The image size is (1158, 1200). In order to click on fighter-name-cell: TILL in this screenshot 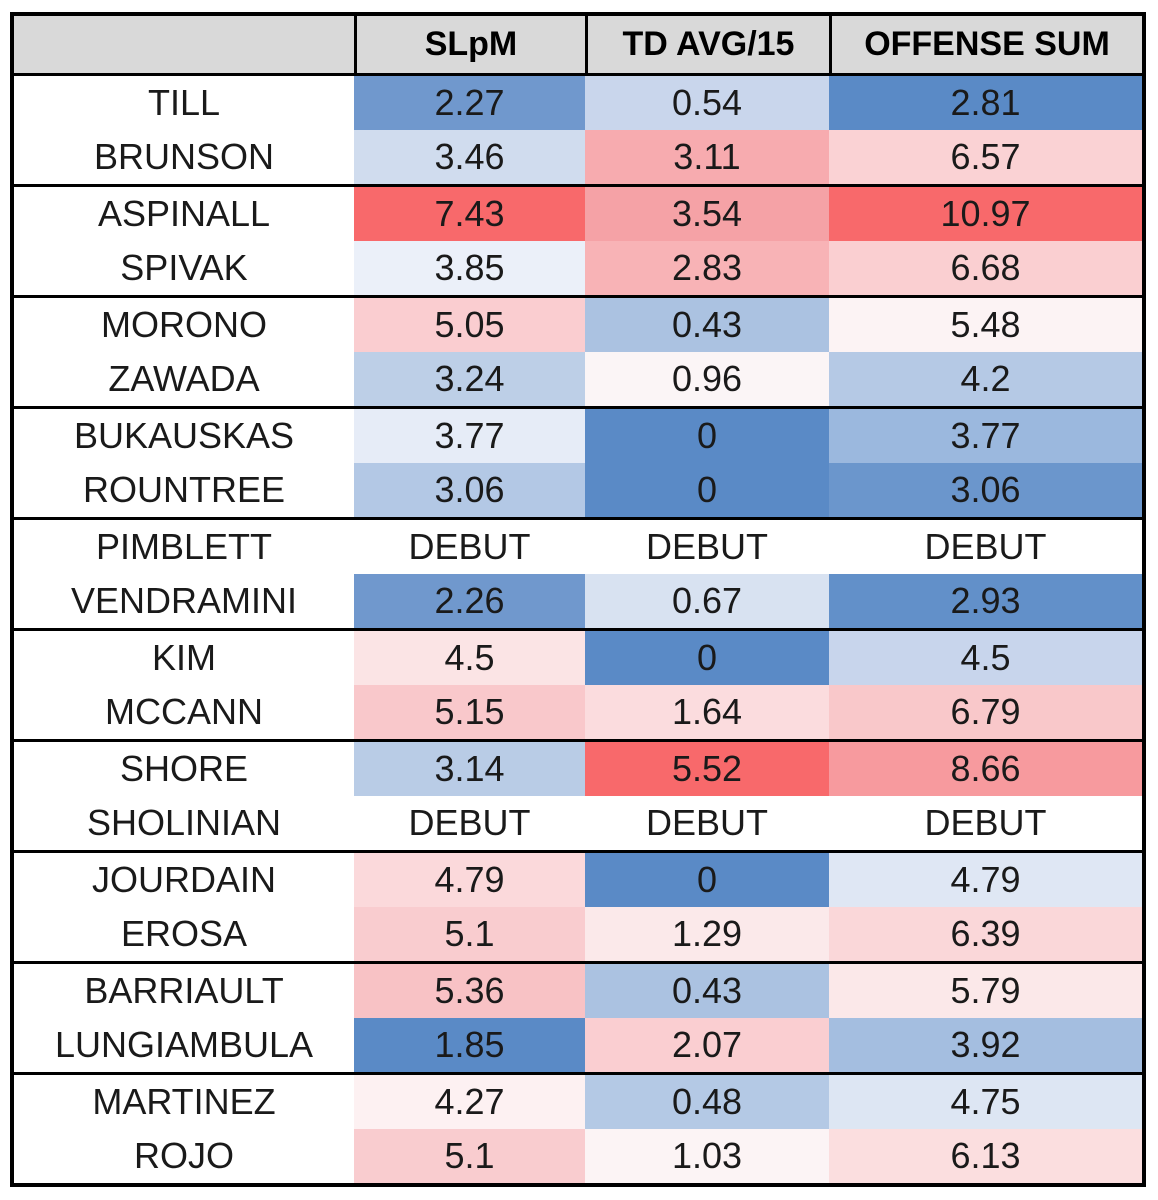, I will do `click(184, 103)`.